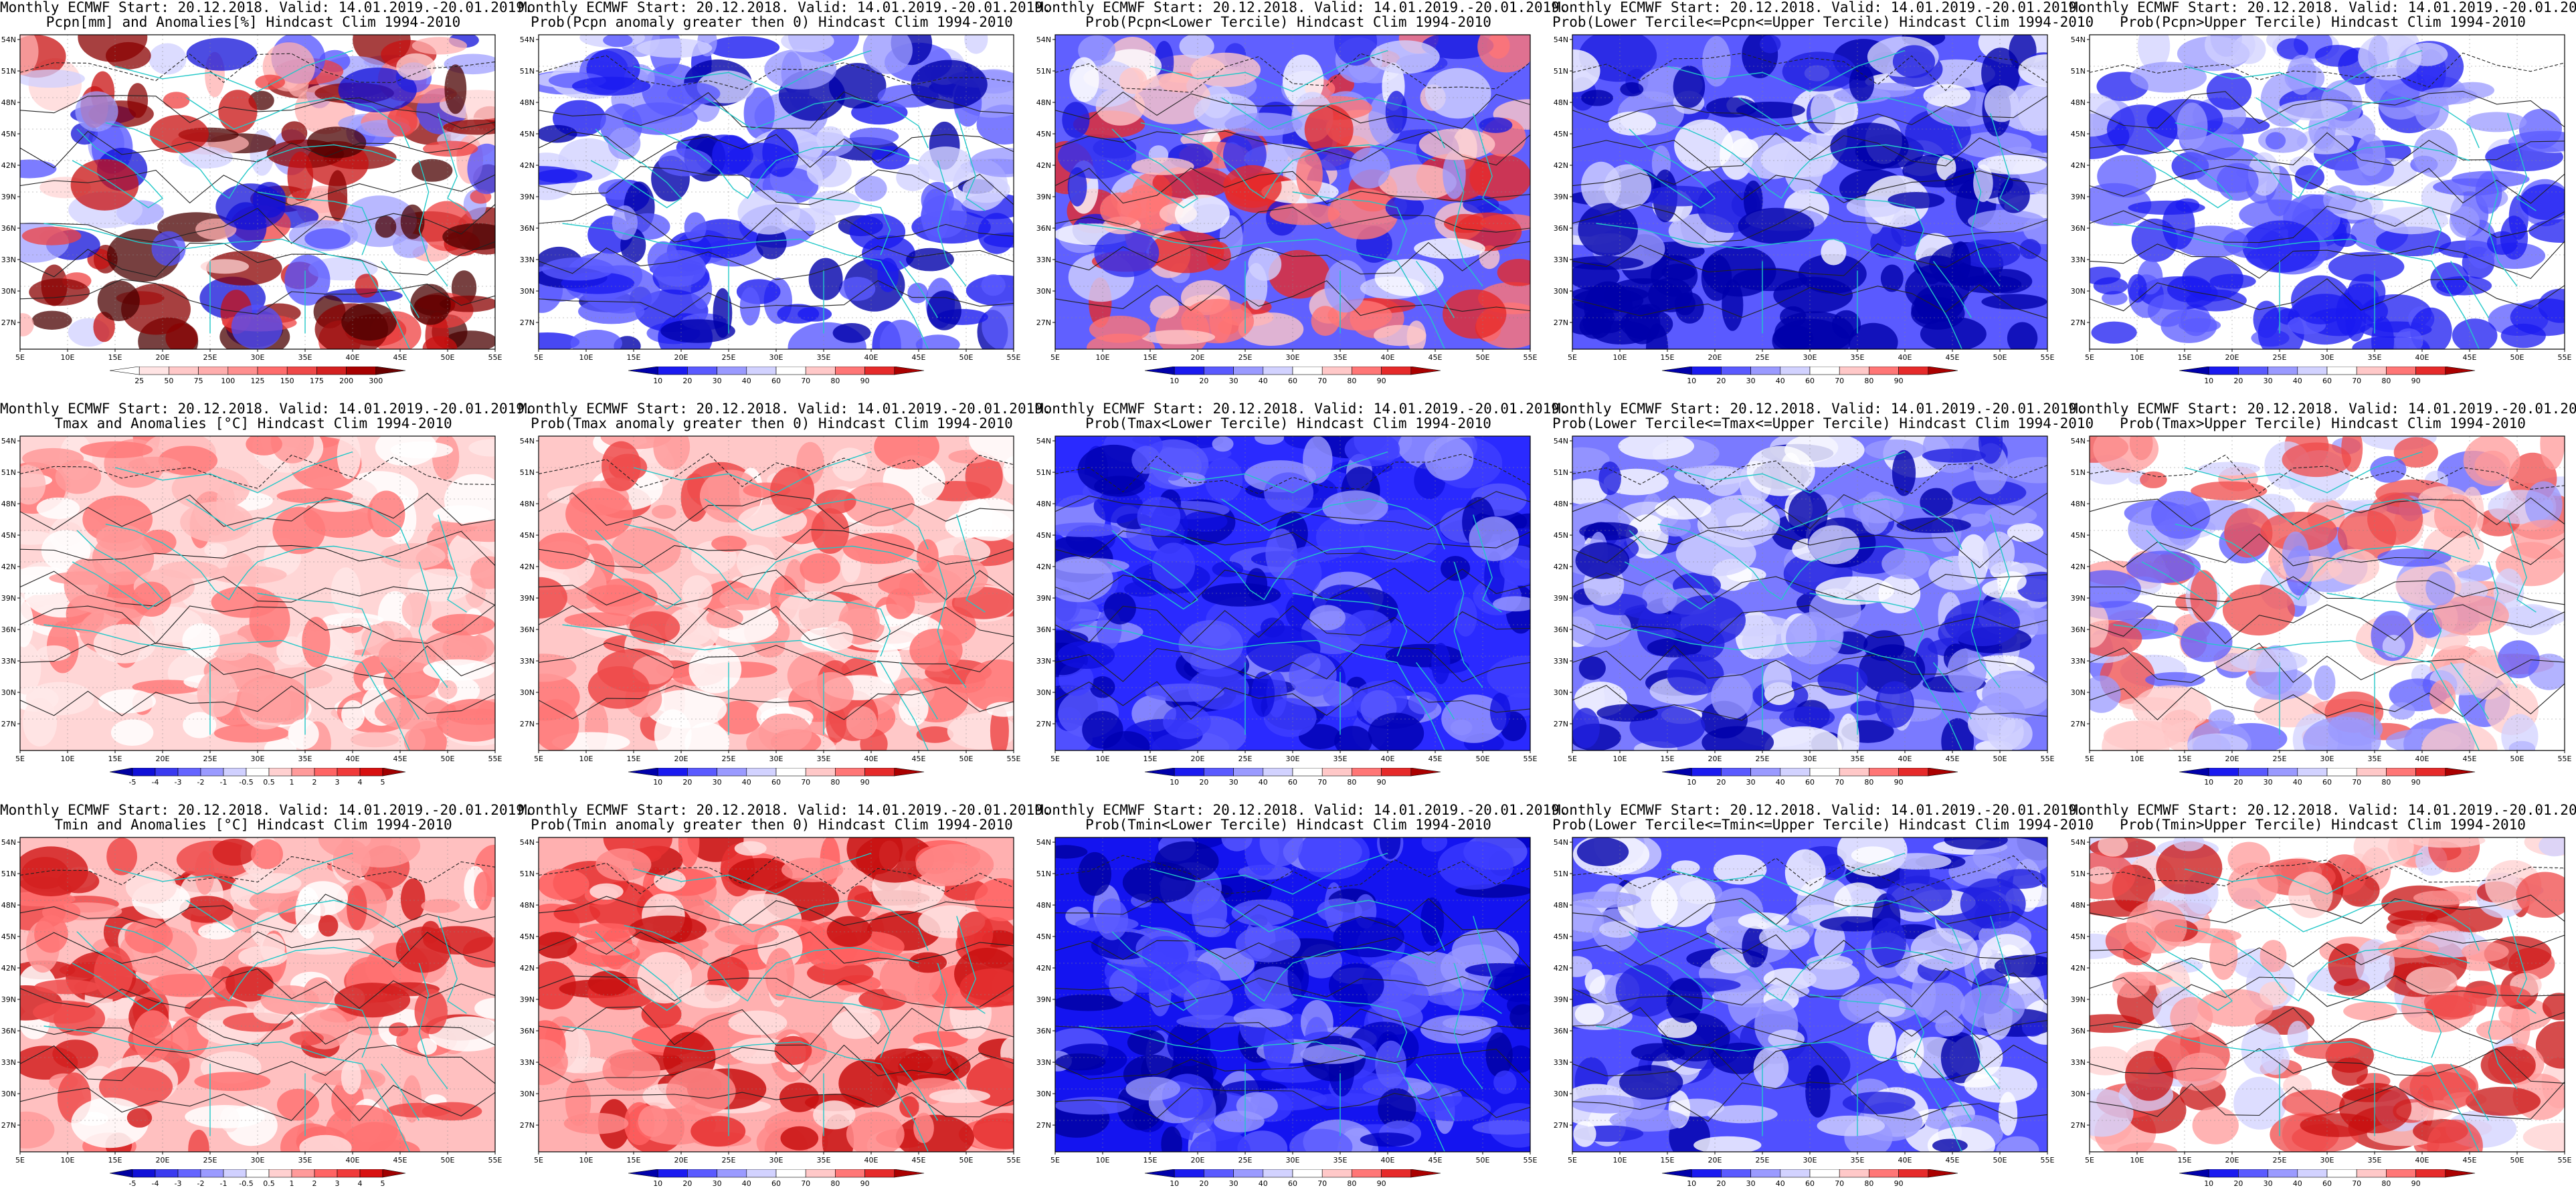 The height and width of the screenshot is (1204, 2576). I want to click on y-tick-label: 30N, so click(2078, 291).